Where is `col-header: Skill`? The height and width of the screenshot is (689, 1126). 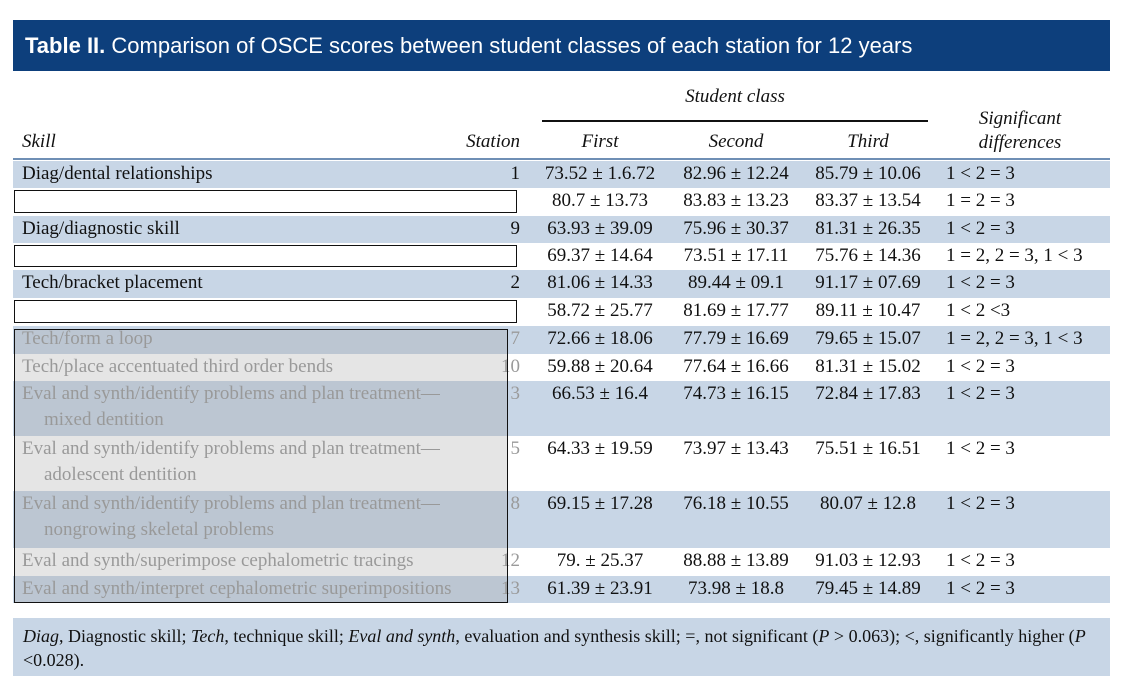
col-header: Skill is located at coordinates (39, 141).